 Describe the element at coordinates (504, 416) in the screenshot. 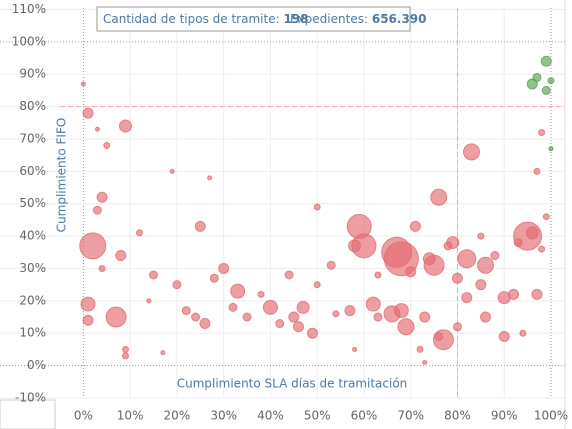

I see `x-tick-label: 90%` at that location.